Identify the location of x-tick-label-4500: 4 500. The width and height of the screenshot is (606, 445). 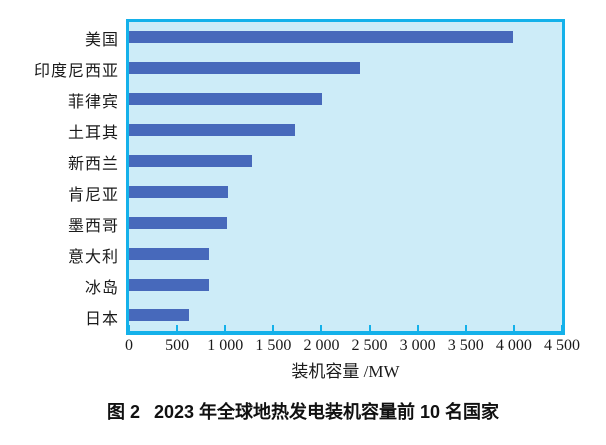
(562, 345).